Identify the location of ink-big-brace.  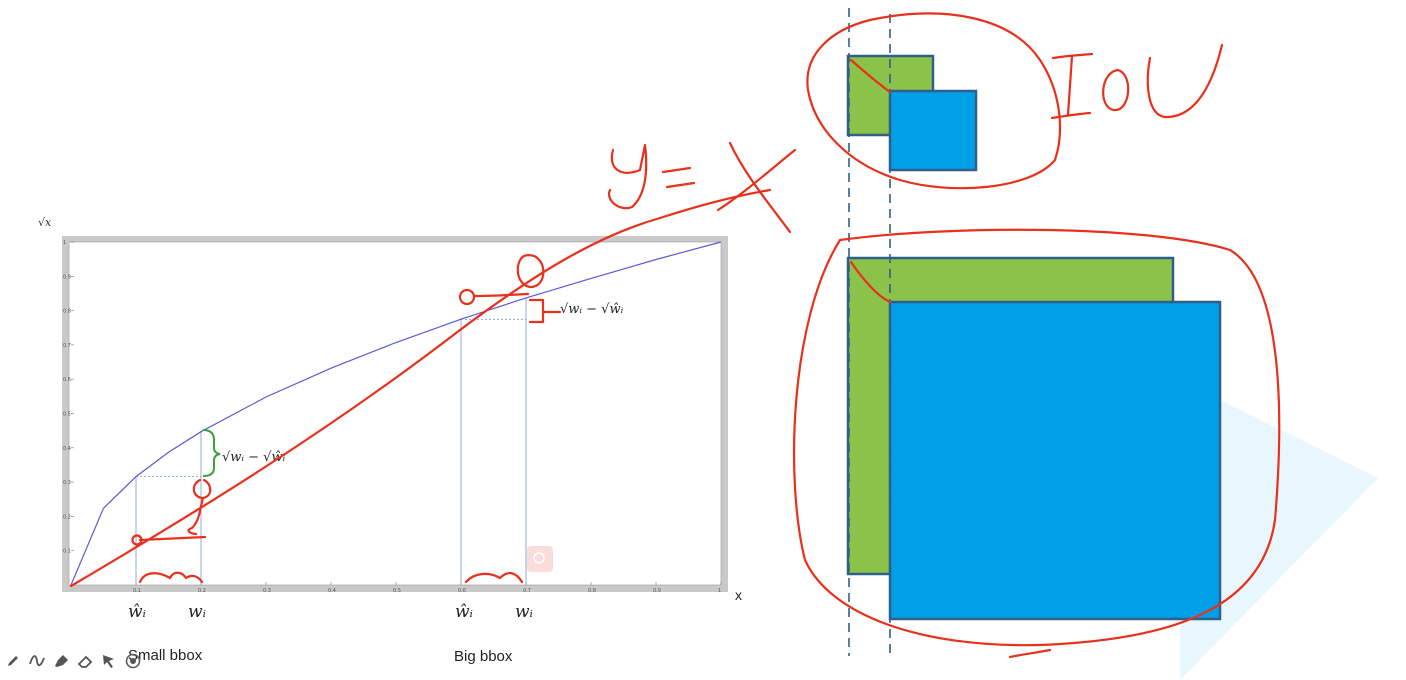
(494, 578).